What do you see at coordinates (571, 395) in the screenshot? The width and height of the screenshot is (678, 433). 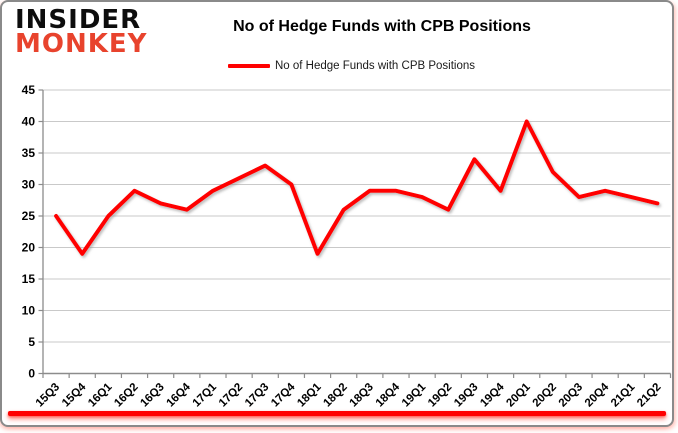 I see `x-axis-label: 20Q3` at bounding box center [571, 395].